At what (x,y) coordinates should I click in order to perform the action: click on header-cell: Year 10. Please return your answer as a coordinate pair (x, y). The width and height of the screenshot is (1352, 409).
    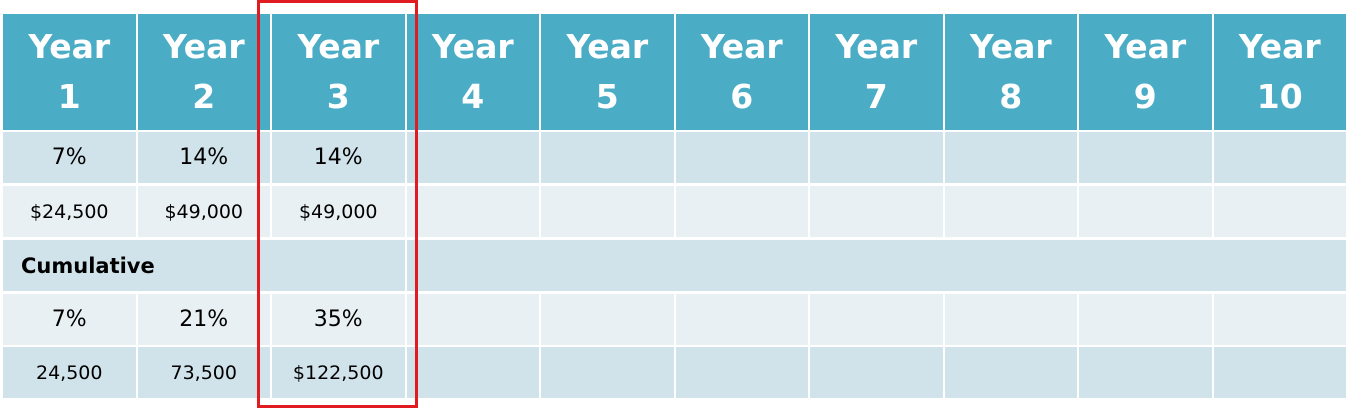
    Looking at the image, I should click on (1279, 72).